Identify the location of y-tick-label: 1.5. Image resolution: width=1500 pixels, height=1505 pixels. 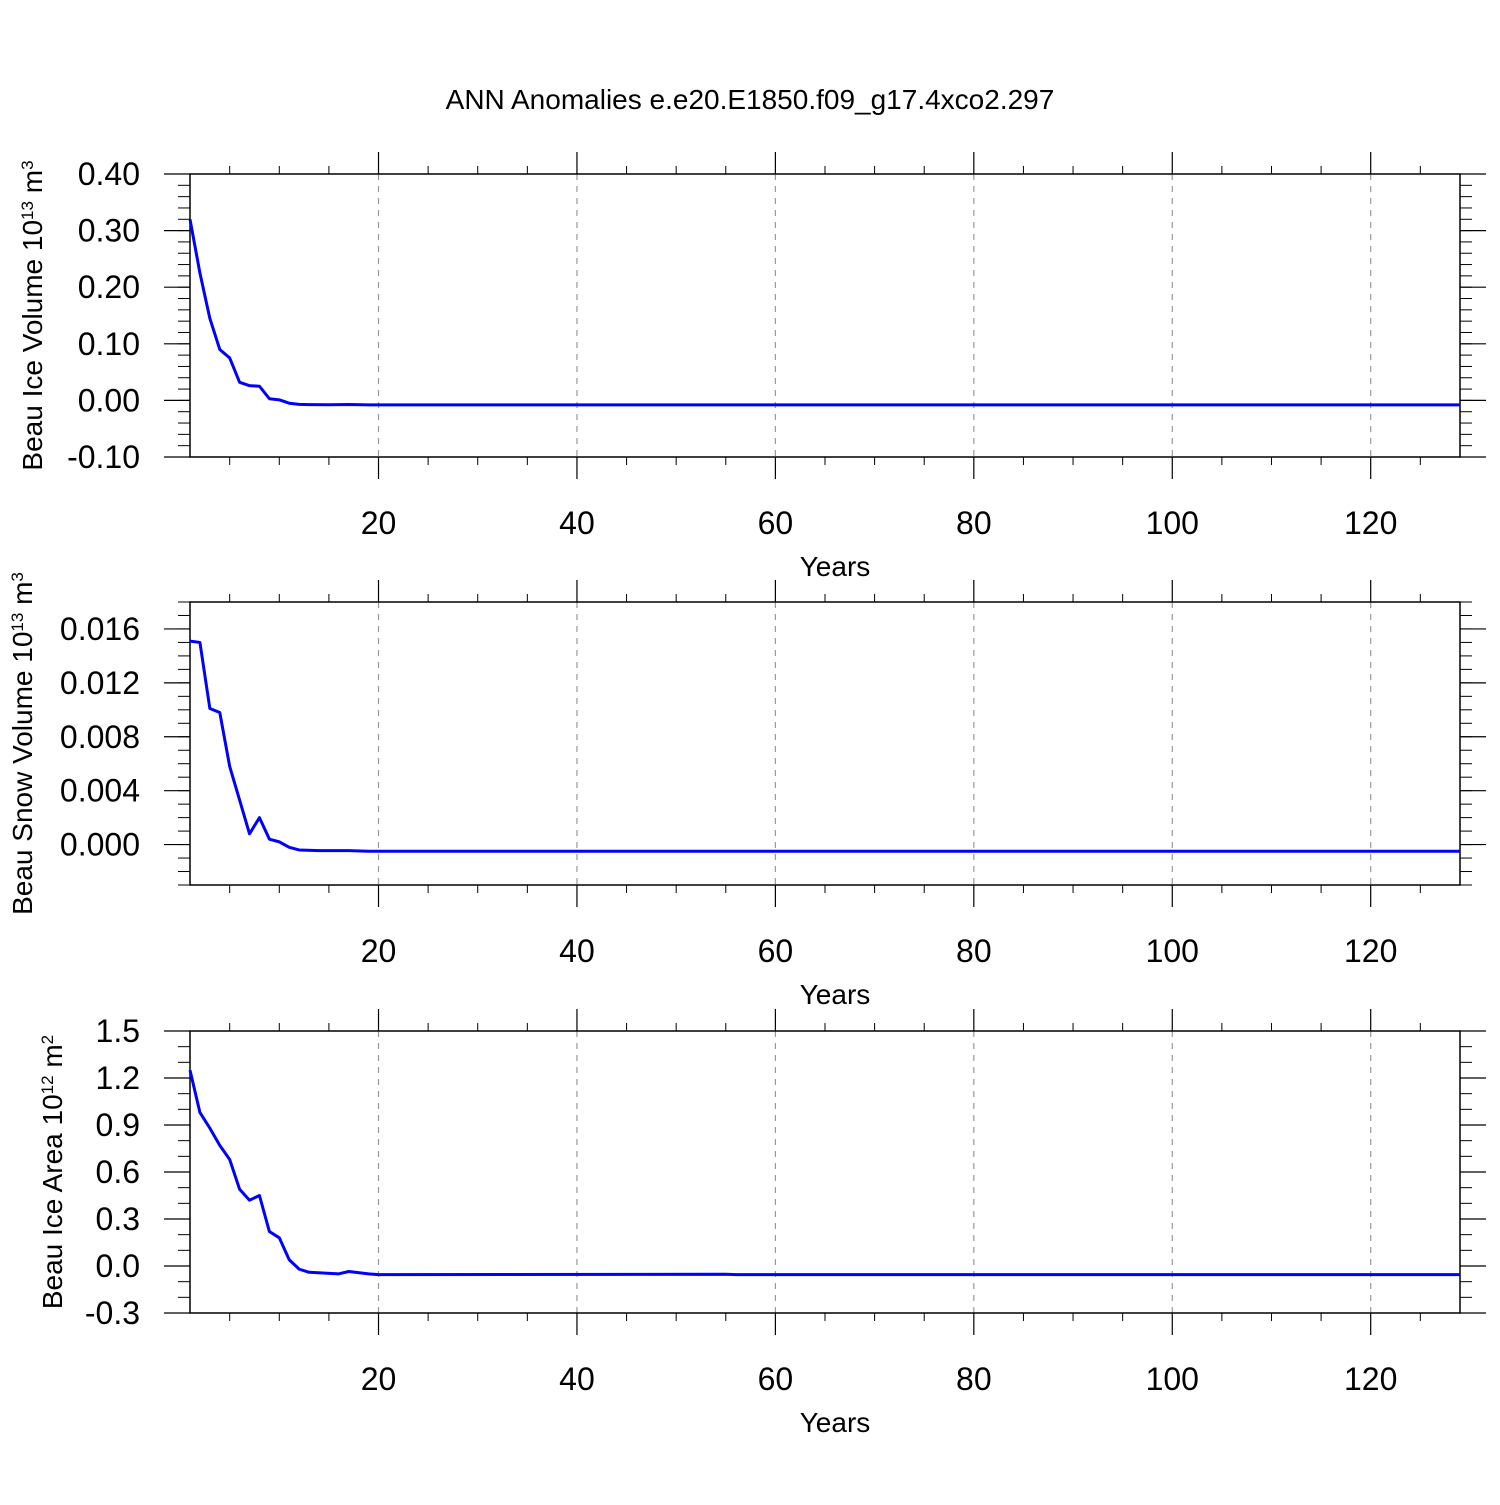
(118, 1031).